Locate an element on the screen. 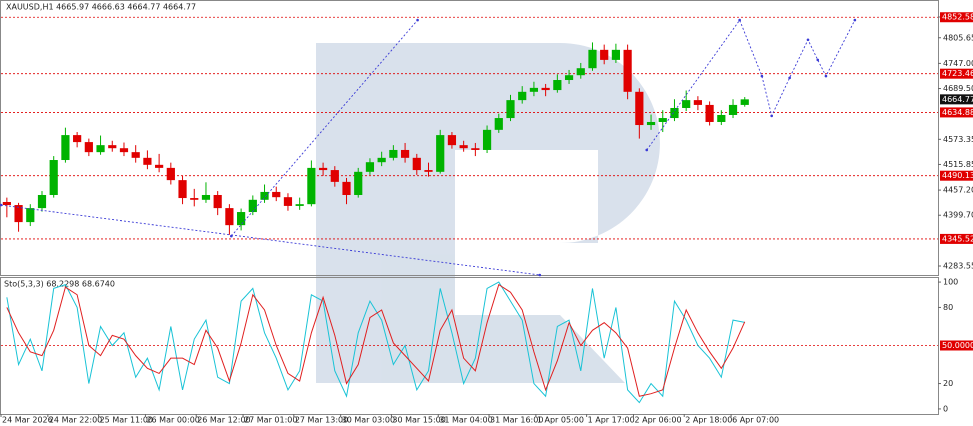 Image resolution: width=973 pixels, height=426 pixels. x-tick-label: 1 Apr 17:00 is located at coordinates (611, 420).